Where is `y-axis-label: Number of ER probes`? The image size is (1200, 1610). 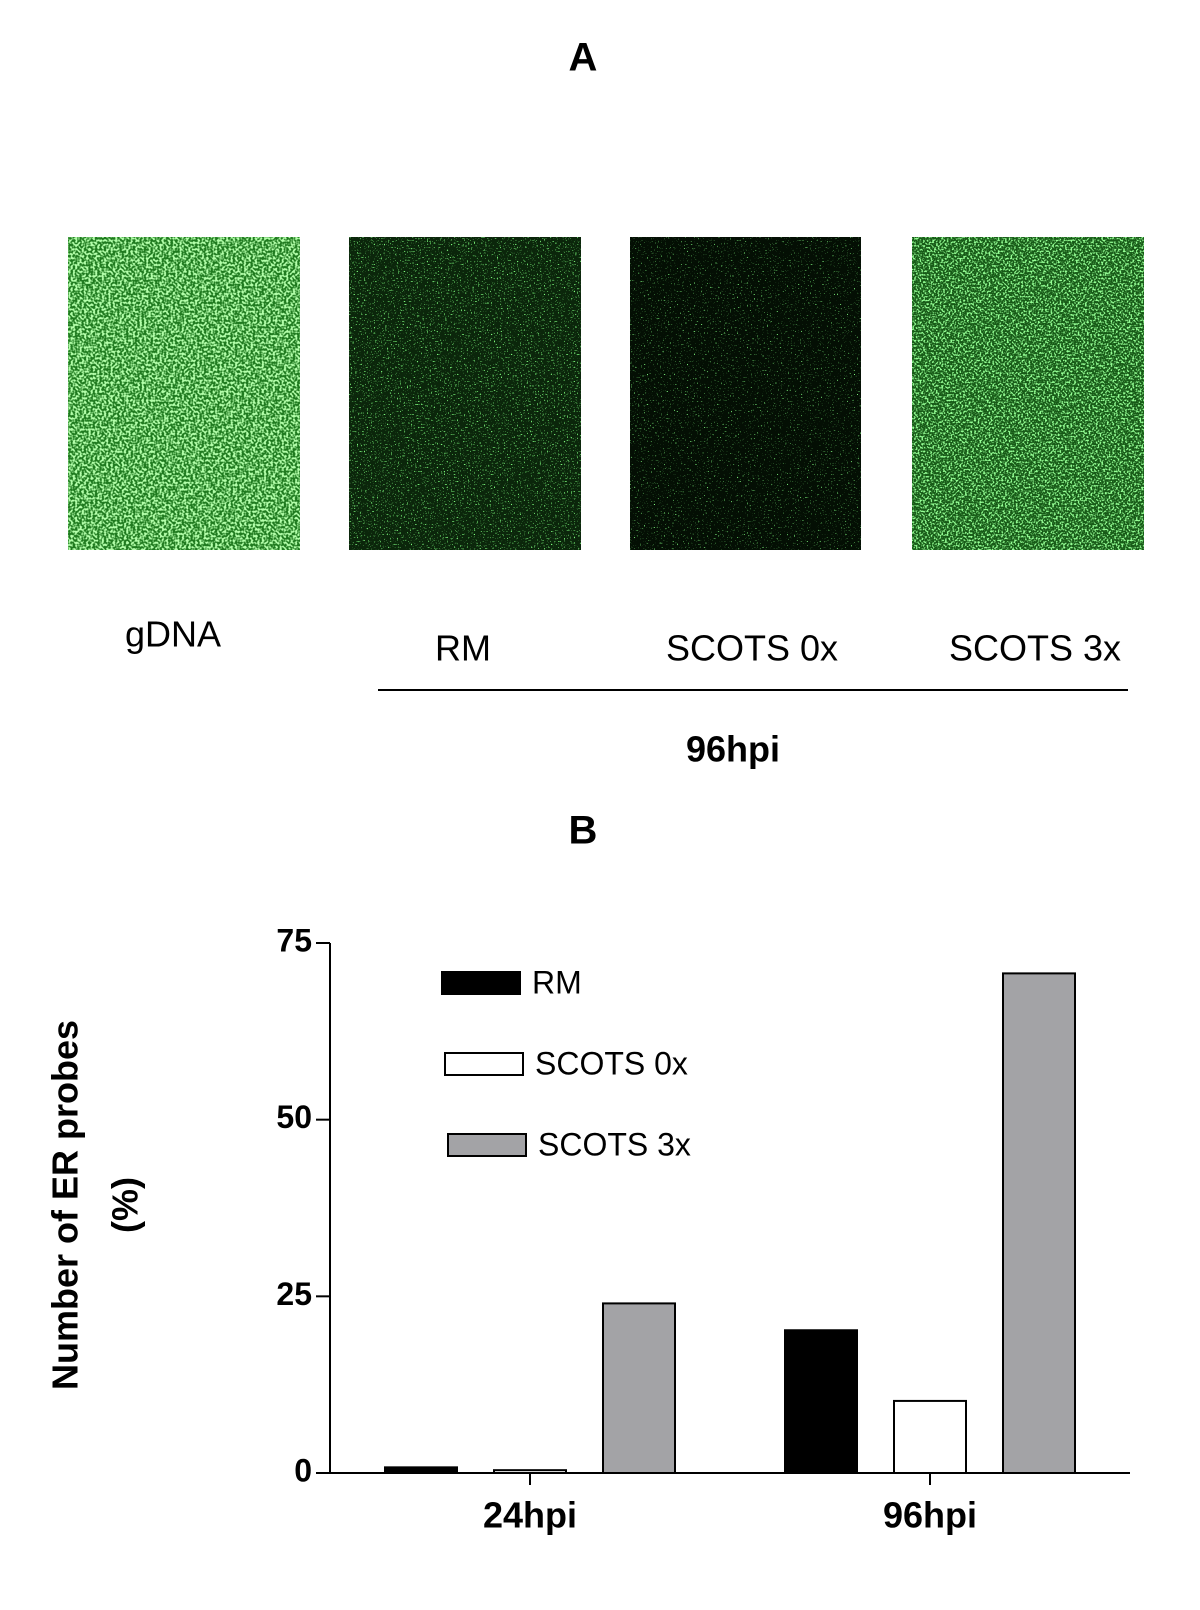 y-axis-label: Number of ER probes is located at coordinates (65, 1205).